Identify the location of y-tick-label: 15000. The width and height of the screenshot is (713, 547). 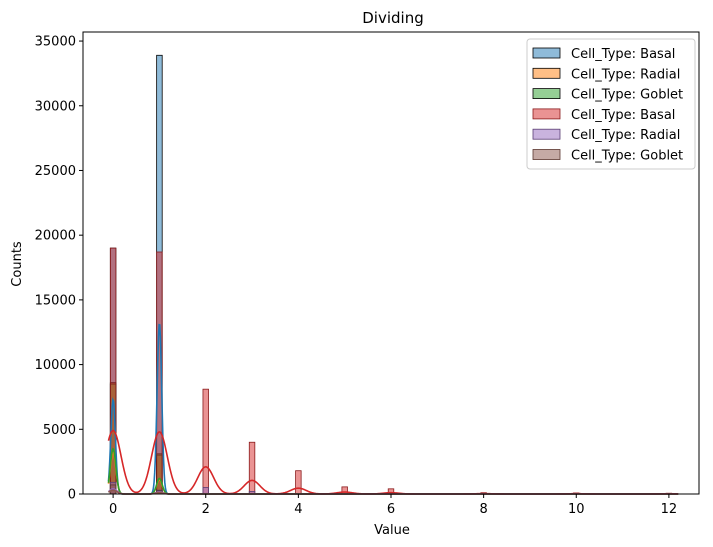
(55, 300).